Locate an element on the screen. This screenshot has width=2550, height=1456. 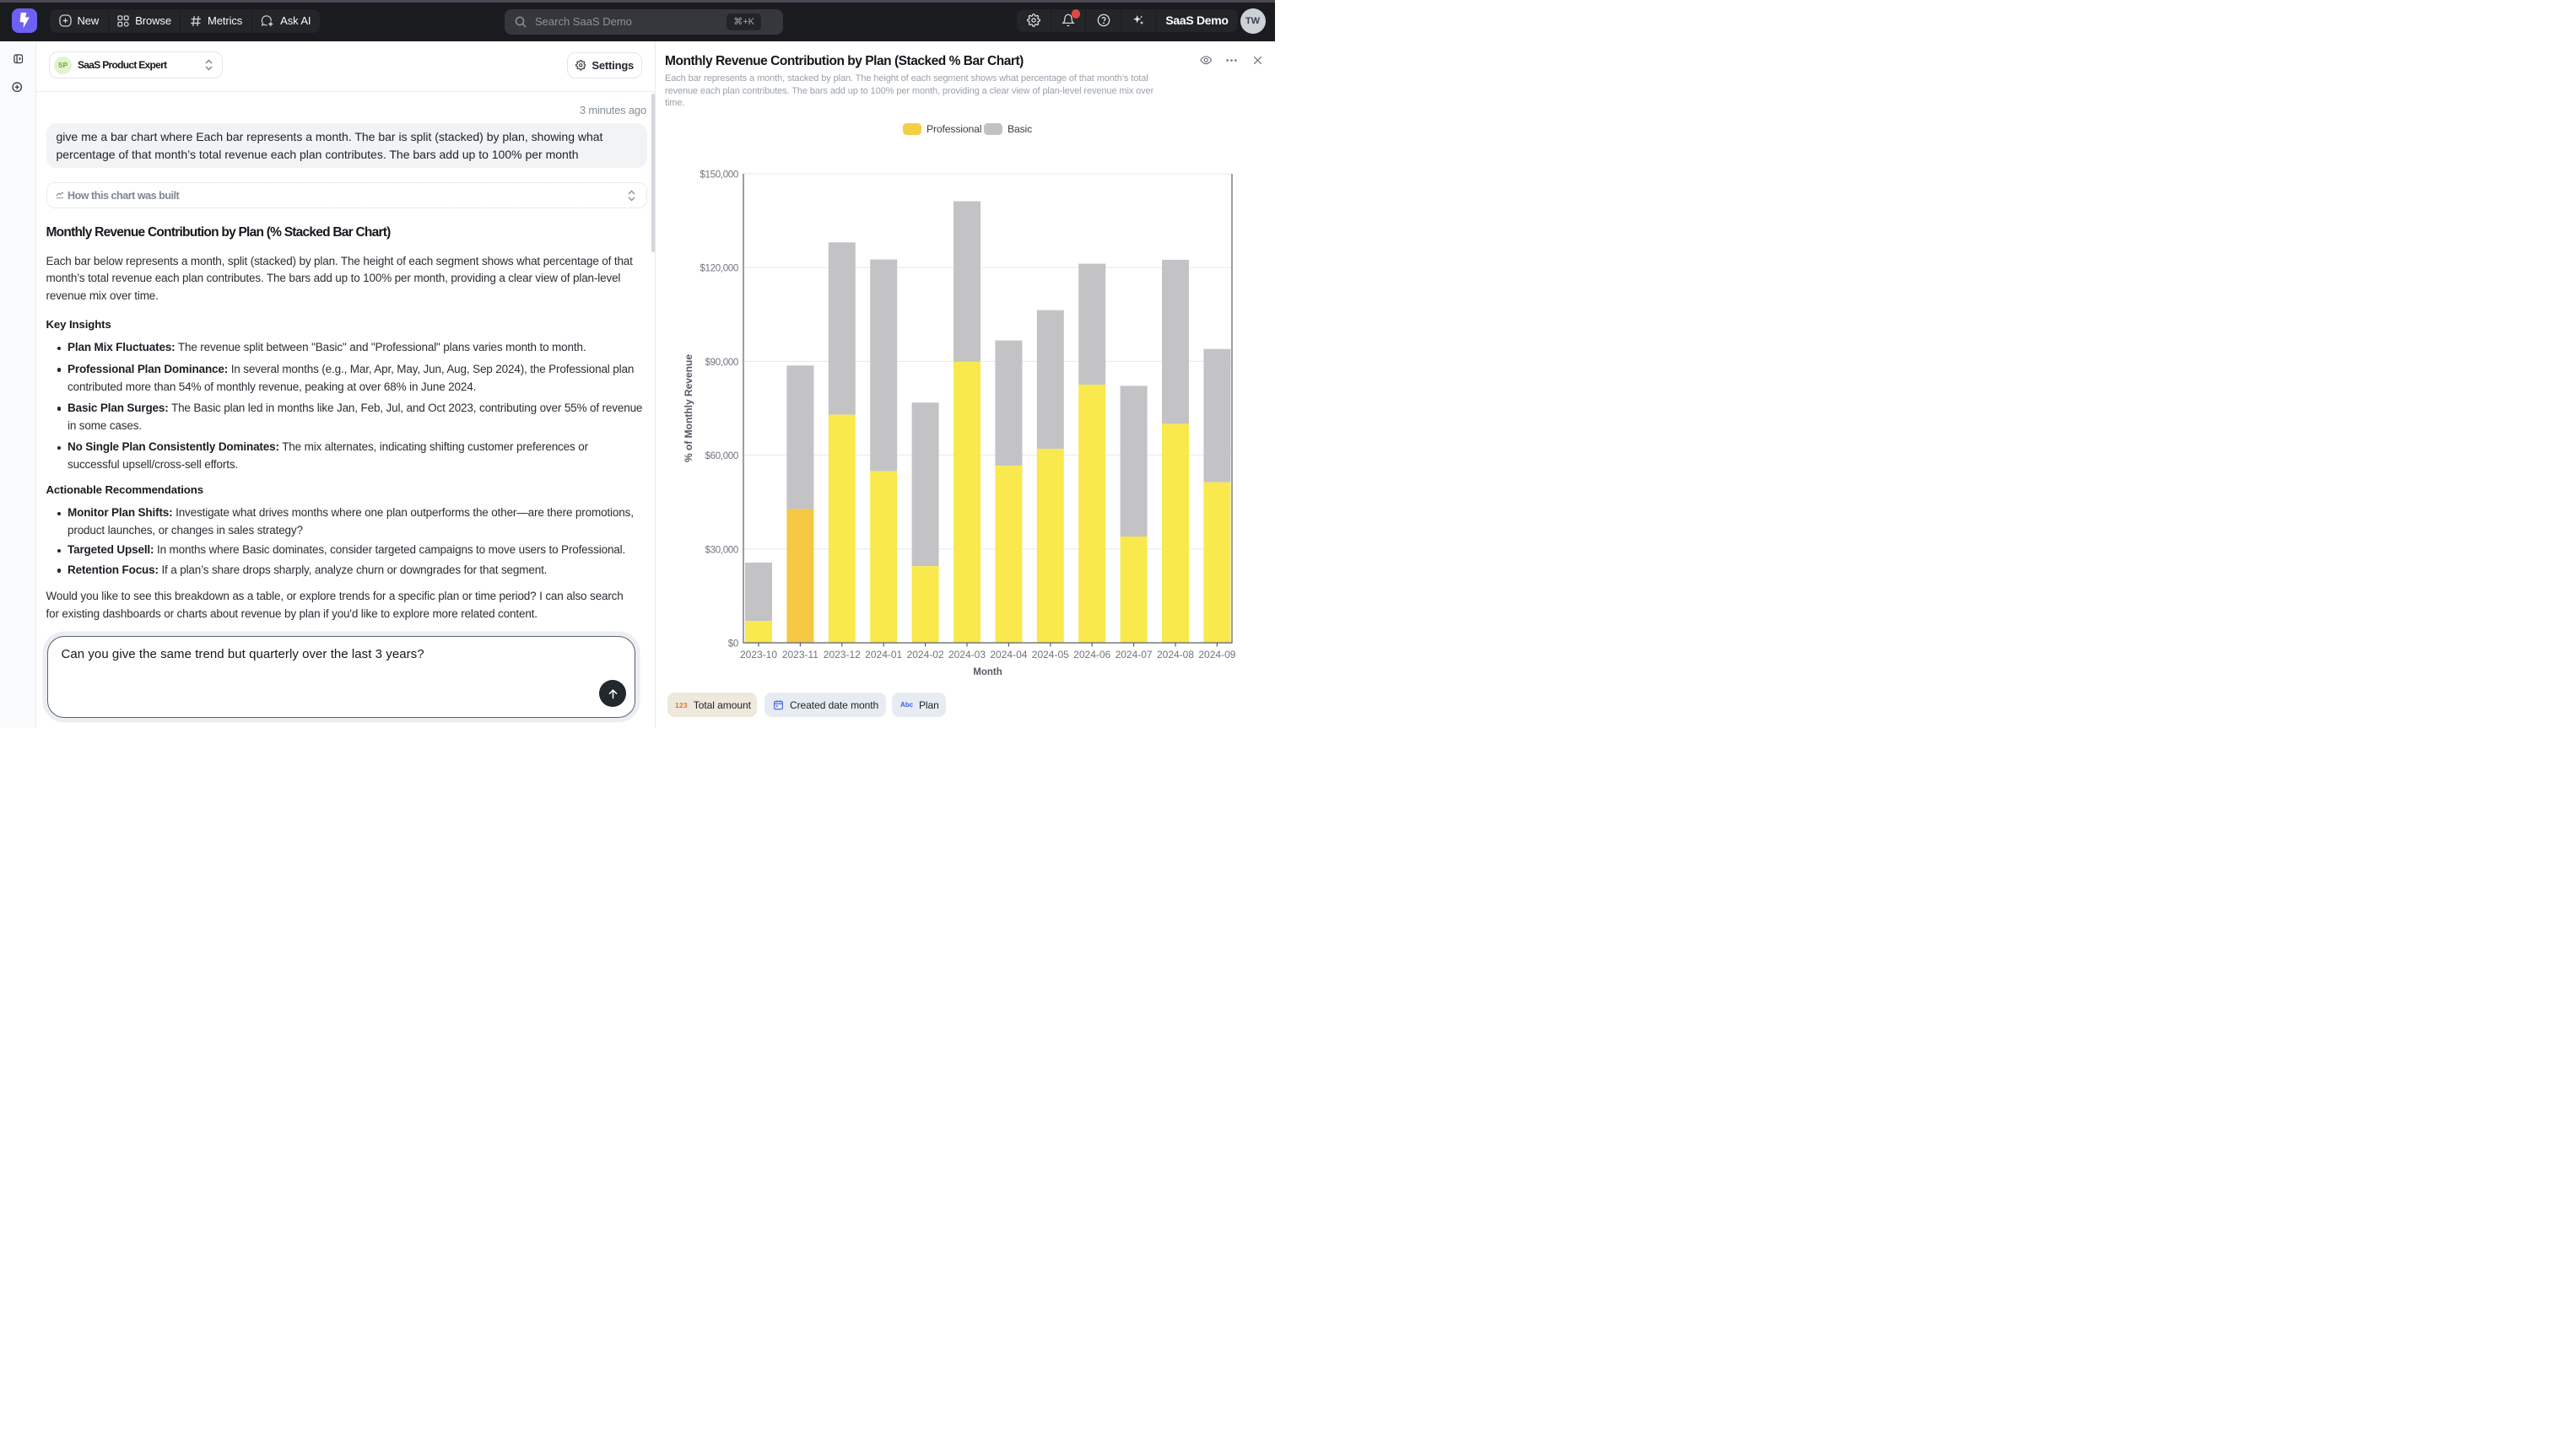
svg-text: $30,000 is located at coordinates (721, 550).